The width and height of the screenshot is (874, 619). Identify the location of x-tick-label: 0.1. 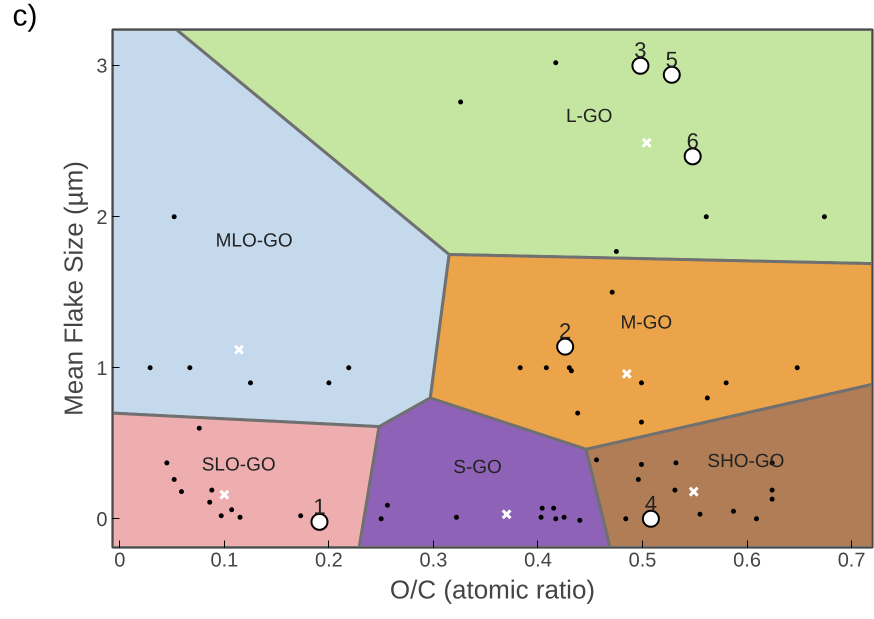
(224, 561).